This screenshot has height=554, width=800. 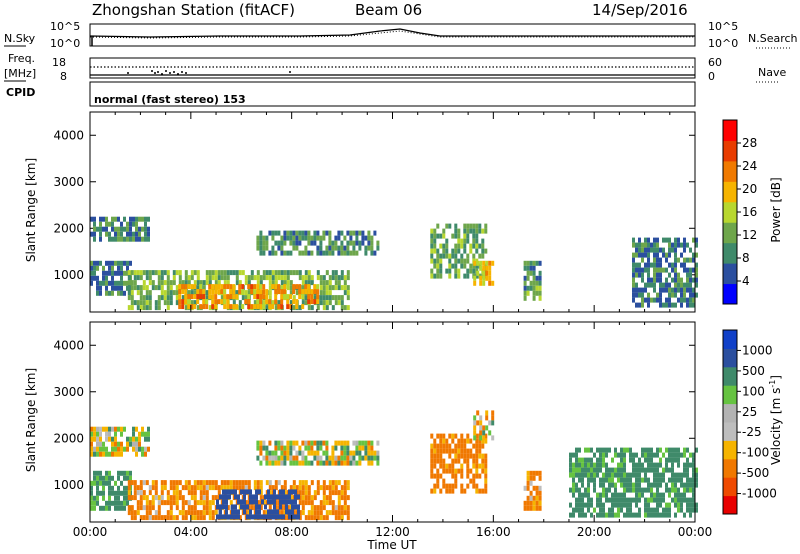 I want to click on station-title: Zhongshan Station (fitACF), so click(x=193, y=10).